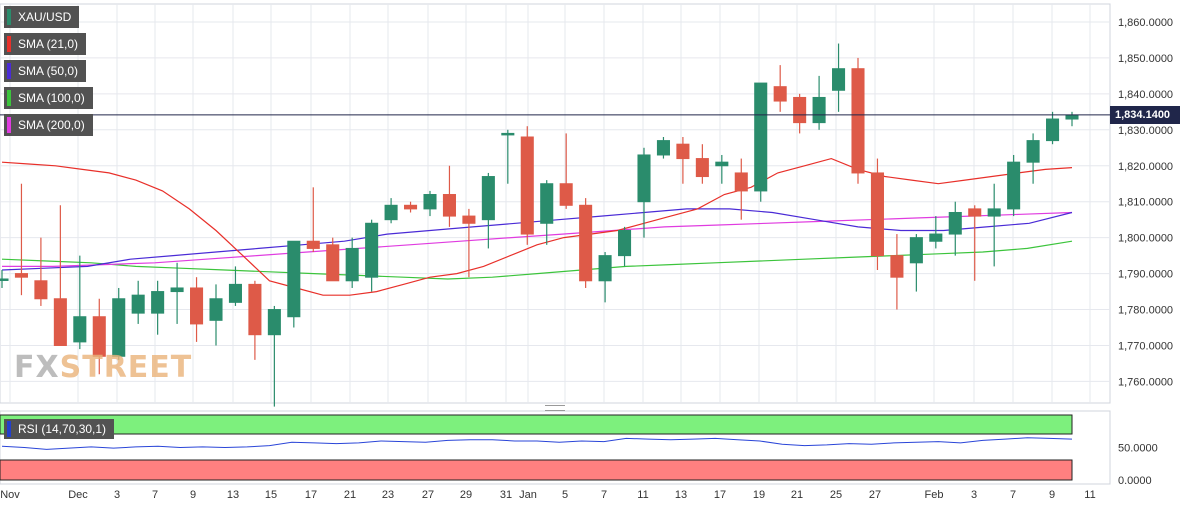  What do you see at coordinates (126, 367) in the screenshot?
I see `logo-street: STREET` at bounding box center [126, 367].